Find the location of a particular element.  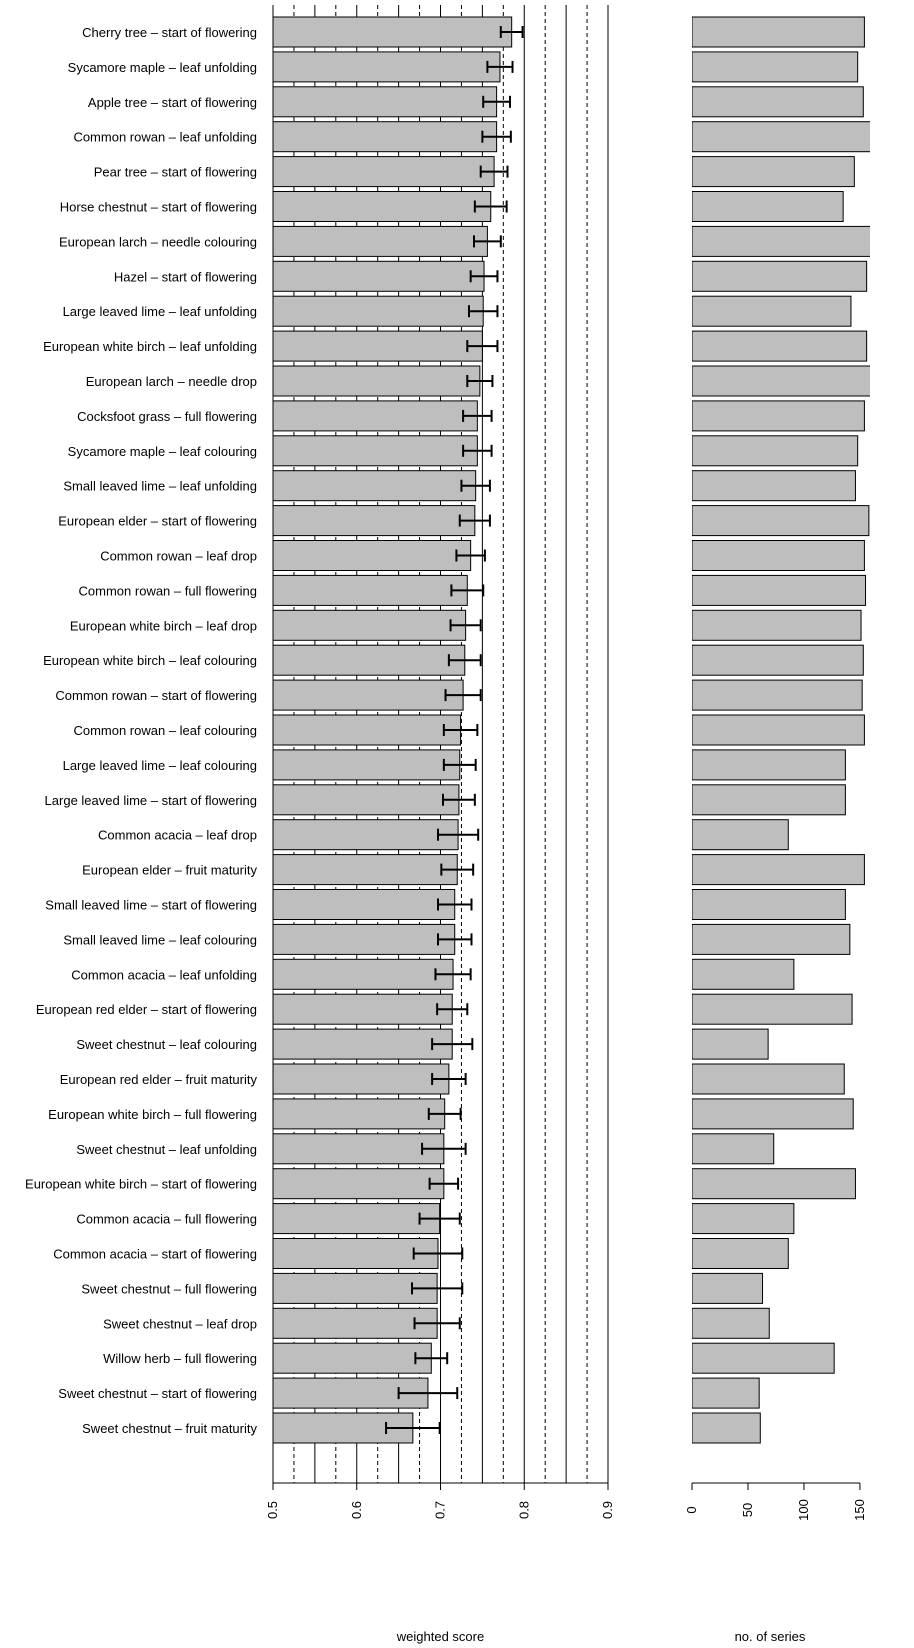

category-label: Pear tree – start of flowering is located at coordinates (175, 172).